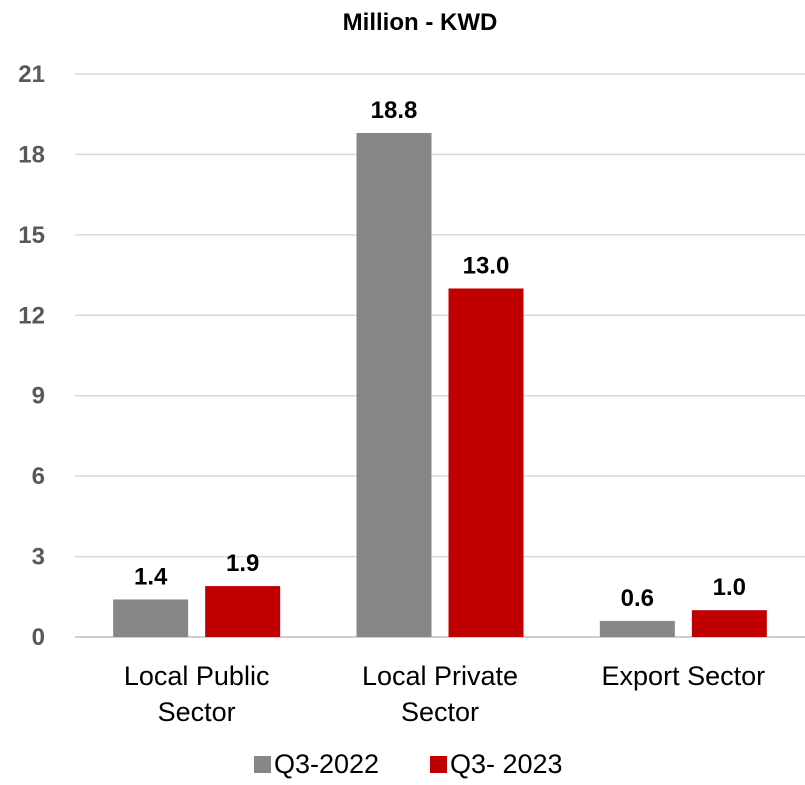 This screenshot has width=805, height=785. What do you see at coordinates (38, 396) in the screenshot?
I see `y-tick-label: 9` at bounding box center [38, 396].